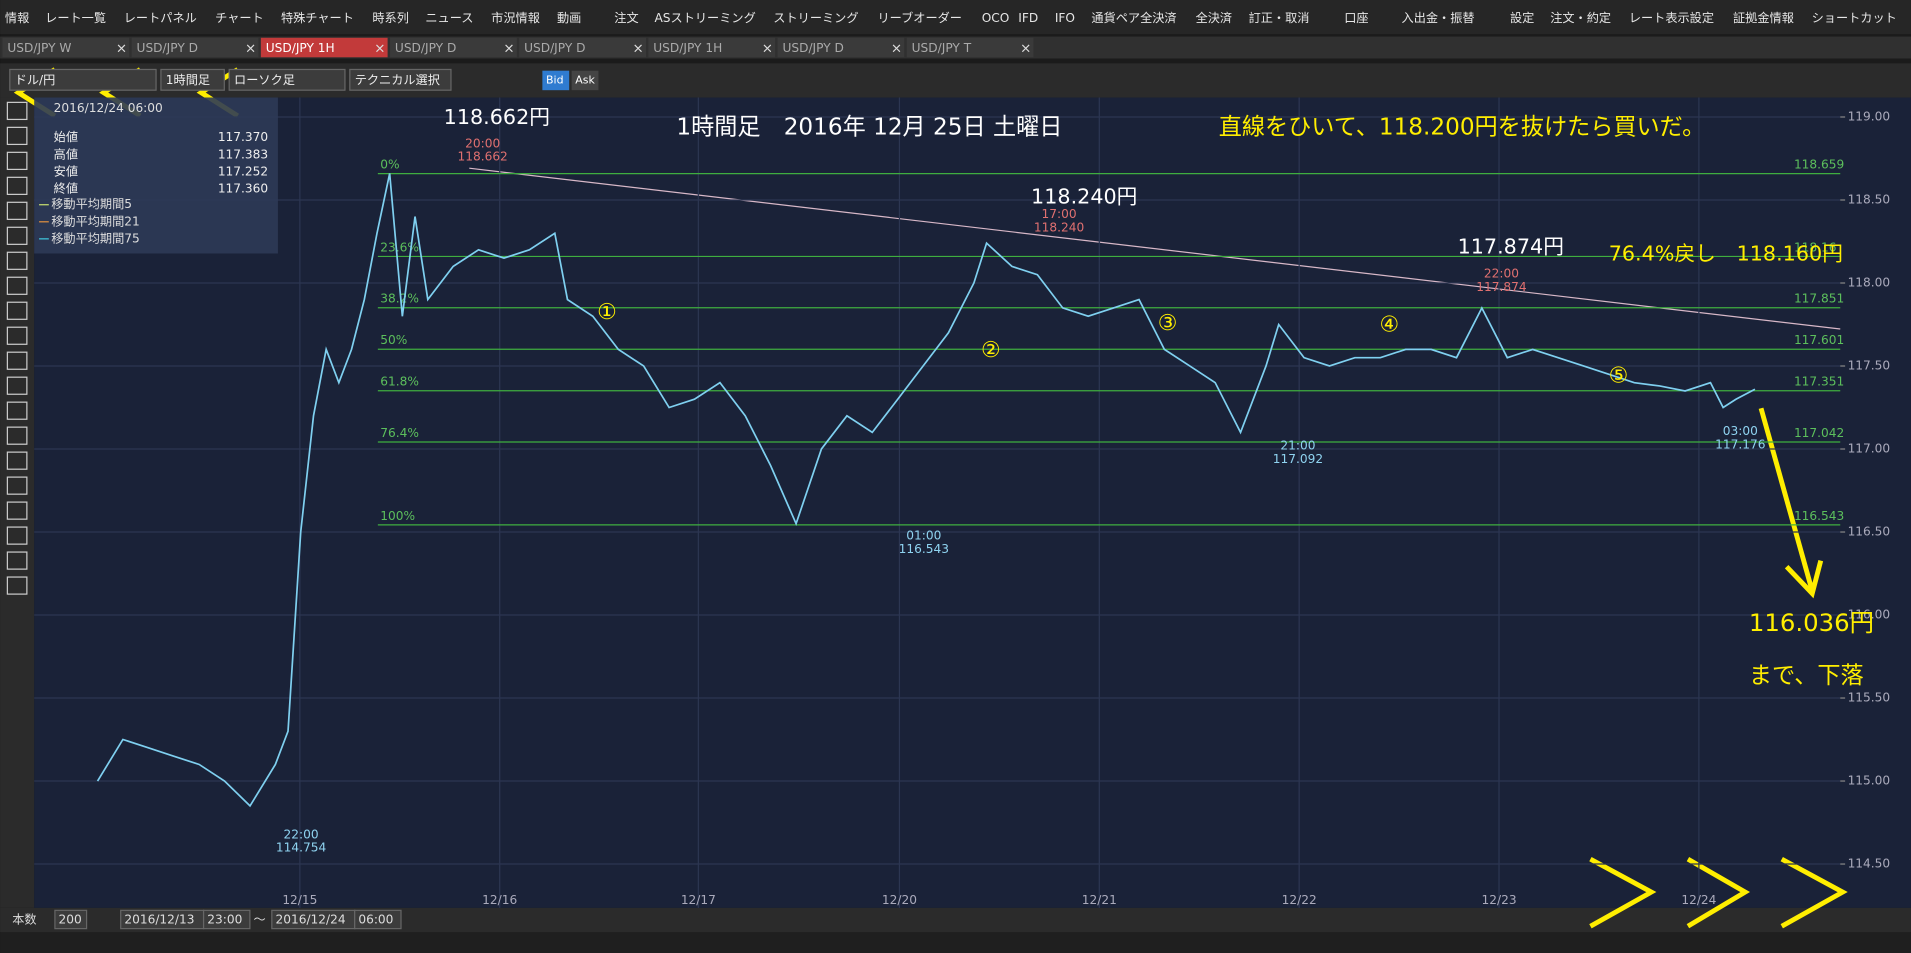 Image resolution: width=1911 pixels, height=953 pixels. Describe the element at coordinates (1522, 17) in the screenshot. I see `menu-item: 設定` at that location.